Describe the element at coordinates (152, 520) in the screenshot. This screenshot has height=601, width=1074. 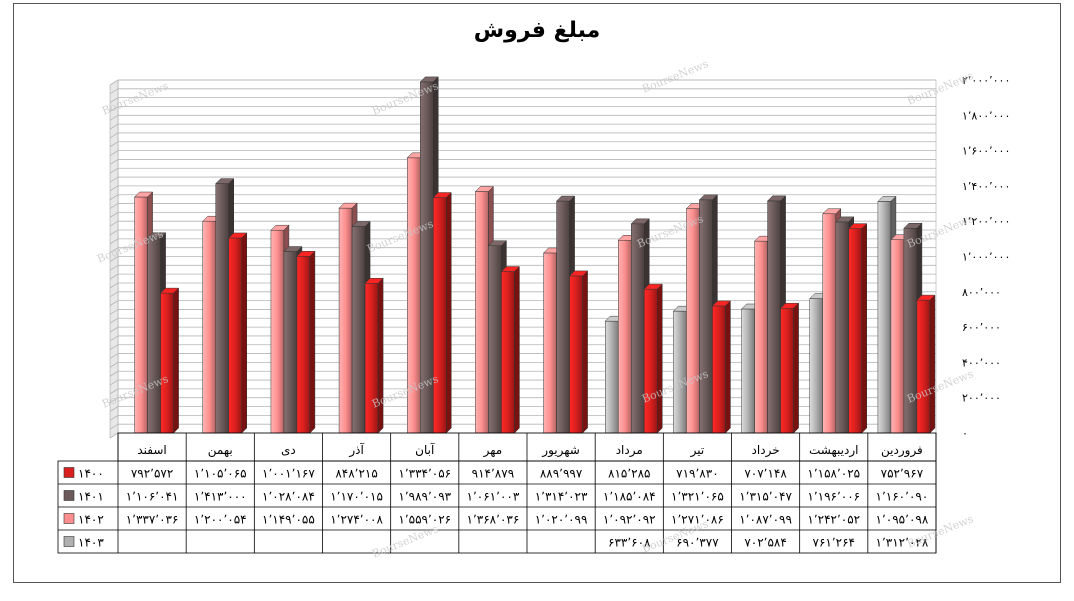
I see `data-label: ۱٬۳۳۷٬۰۳۶` at that location.